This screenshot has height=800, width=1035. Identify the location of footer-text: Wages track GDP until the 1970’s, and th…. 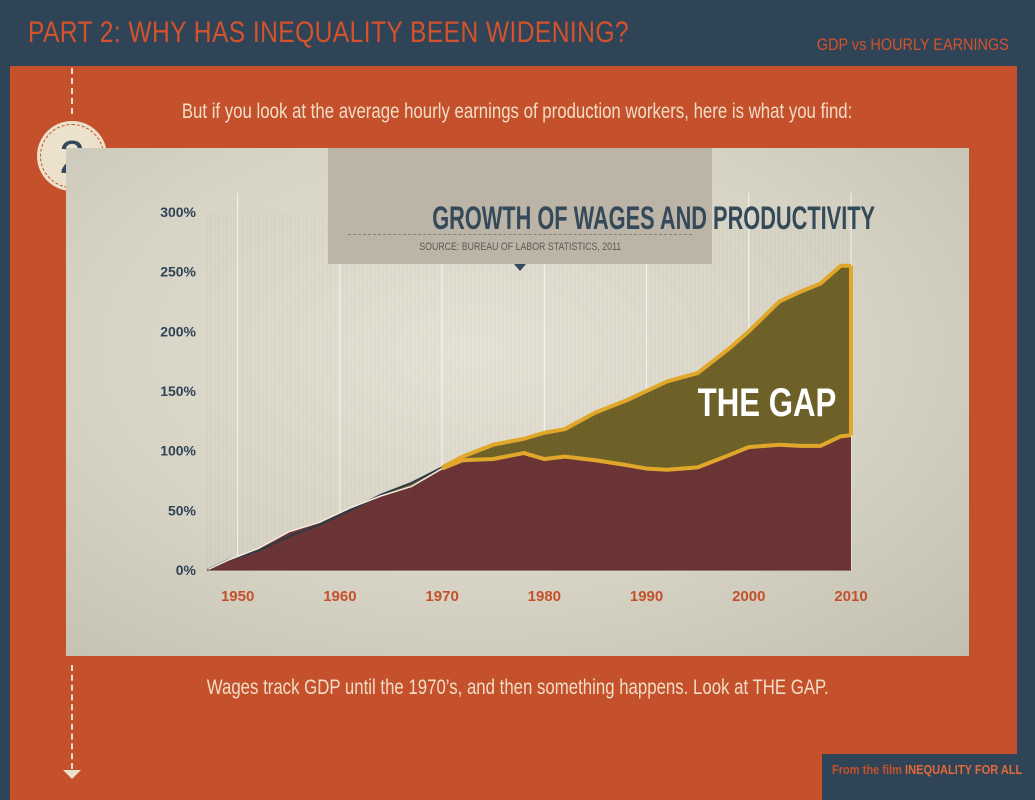
(517, 687).